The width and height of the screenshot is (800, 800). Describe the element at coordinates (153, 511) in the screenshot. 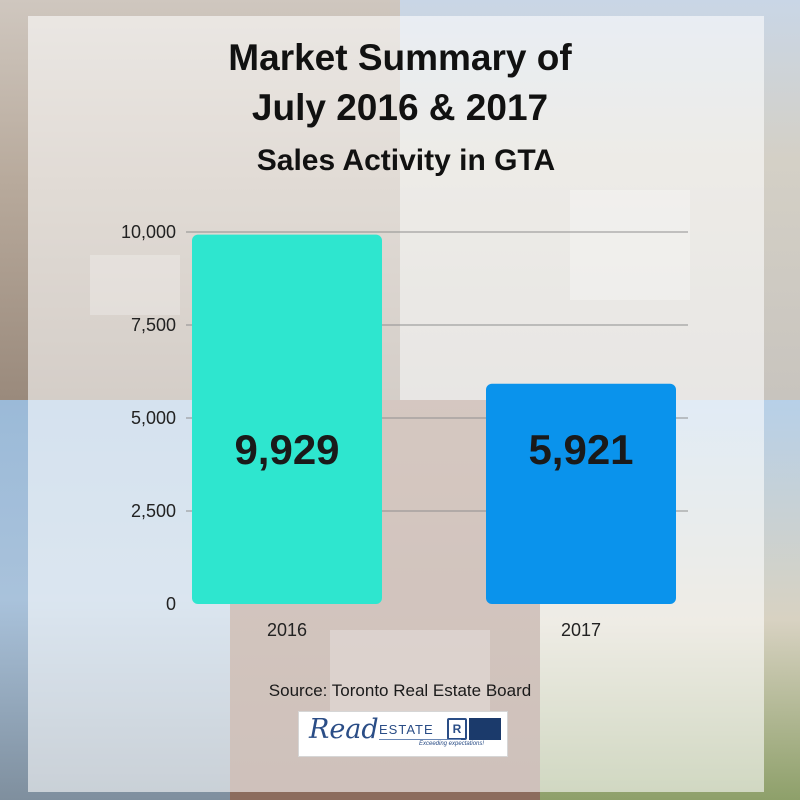

I see `y-tick-label: 2,500` at that location.